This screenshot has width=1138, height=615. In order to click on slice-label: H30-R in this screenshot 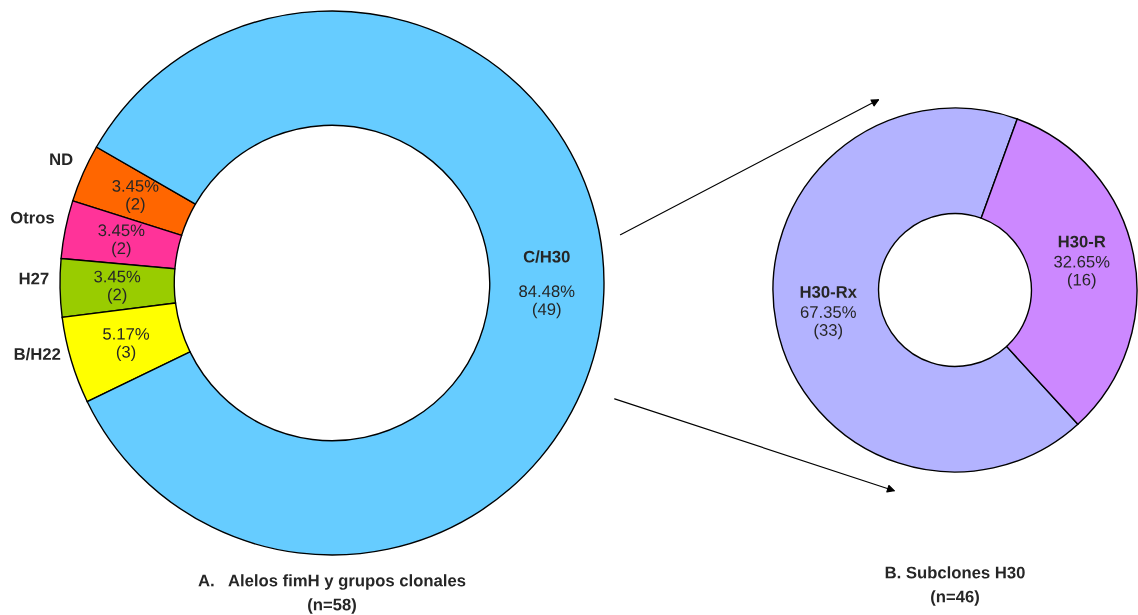, I will do `click(1082, 241)`.